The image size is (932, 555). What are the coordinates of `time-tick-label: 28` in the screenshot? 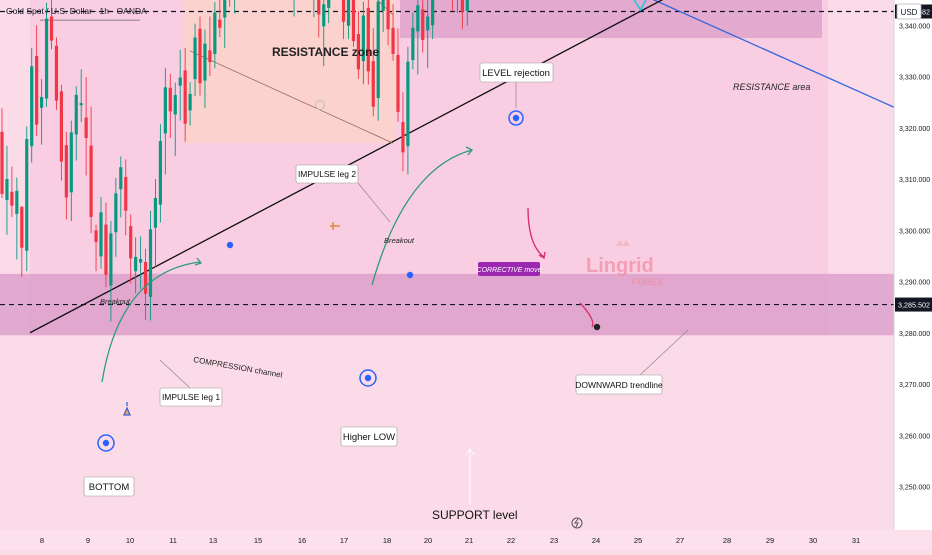 It's located at (727, 540).